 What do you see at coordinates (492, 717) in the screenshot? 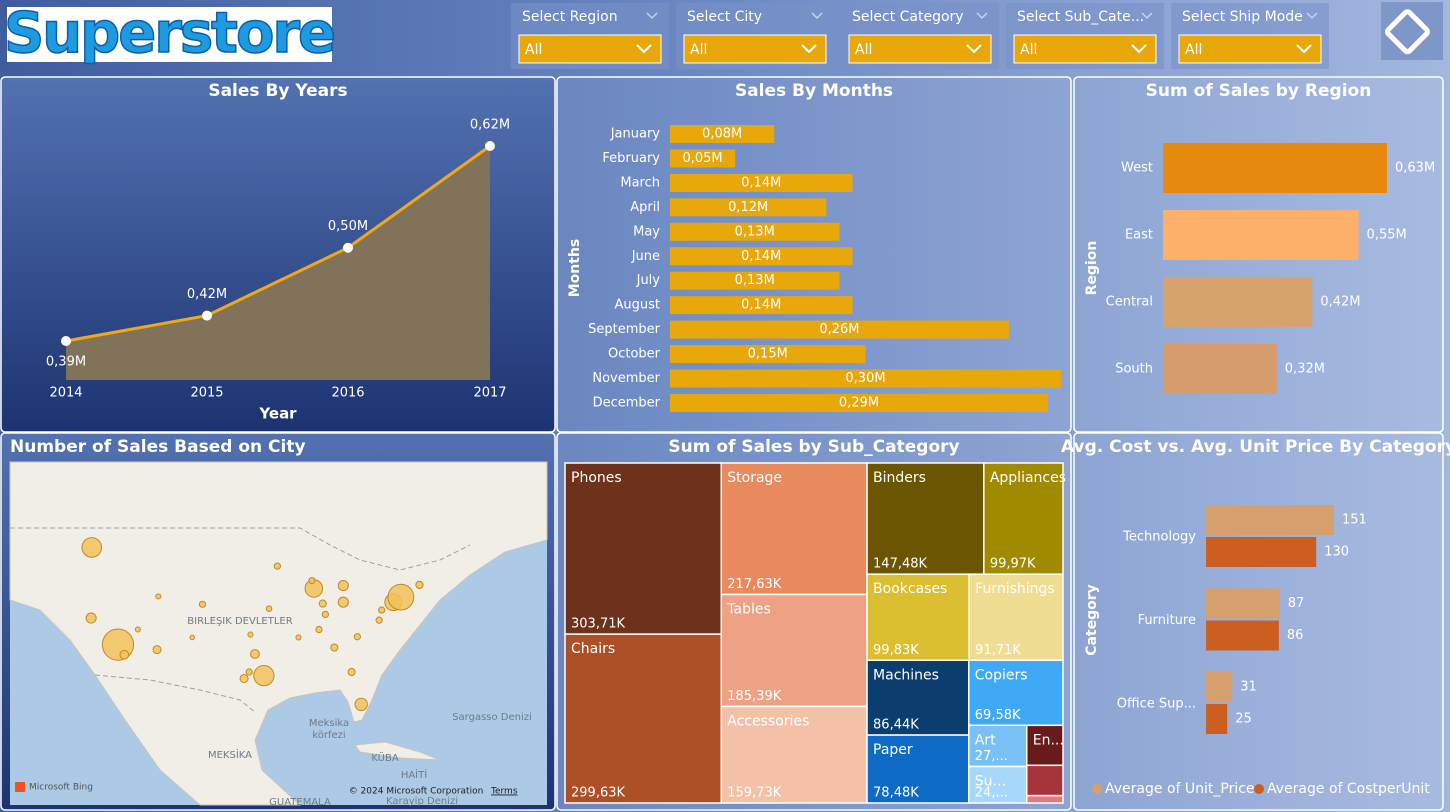
I see `map-label: Sargasso Denizi` at bounding box center [492, 717].